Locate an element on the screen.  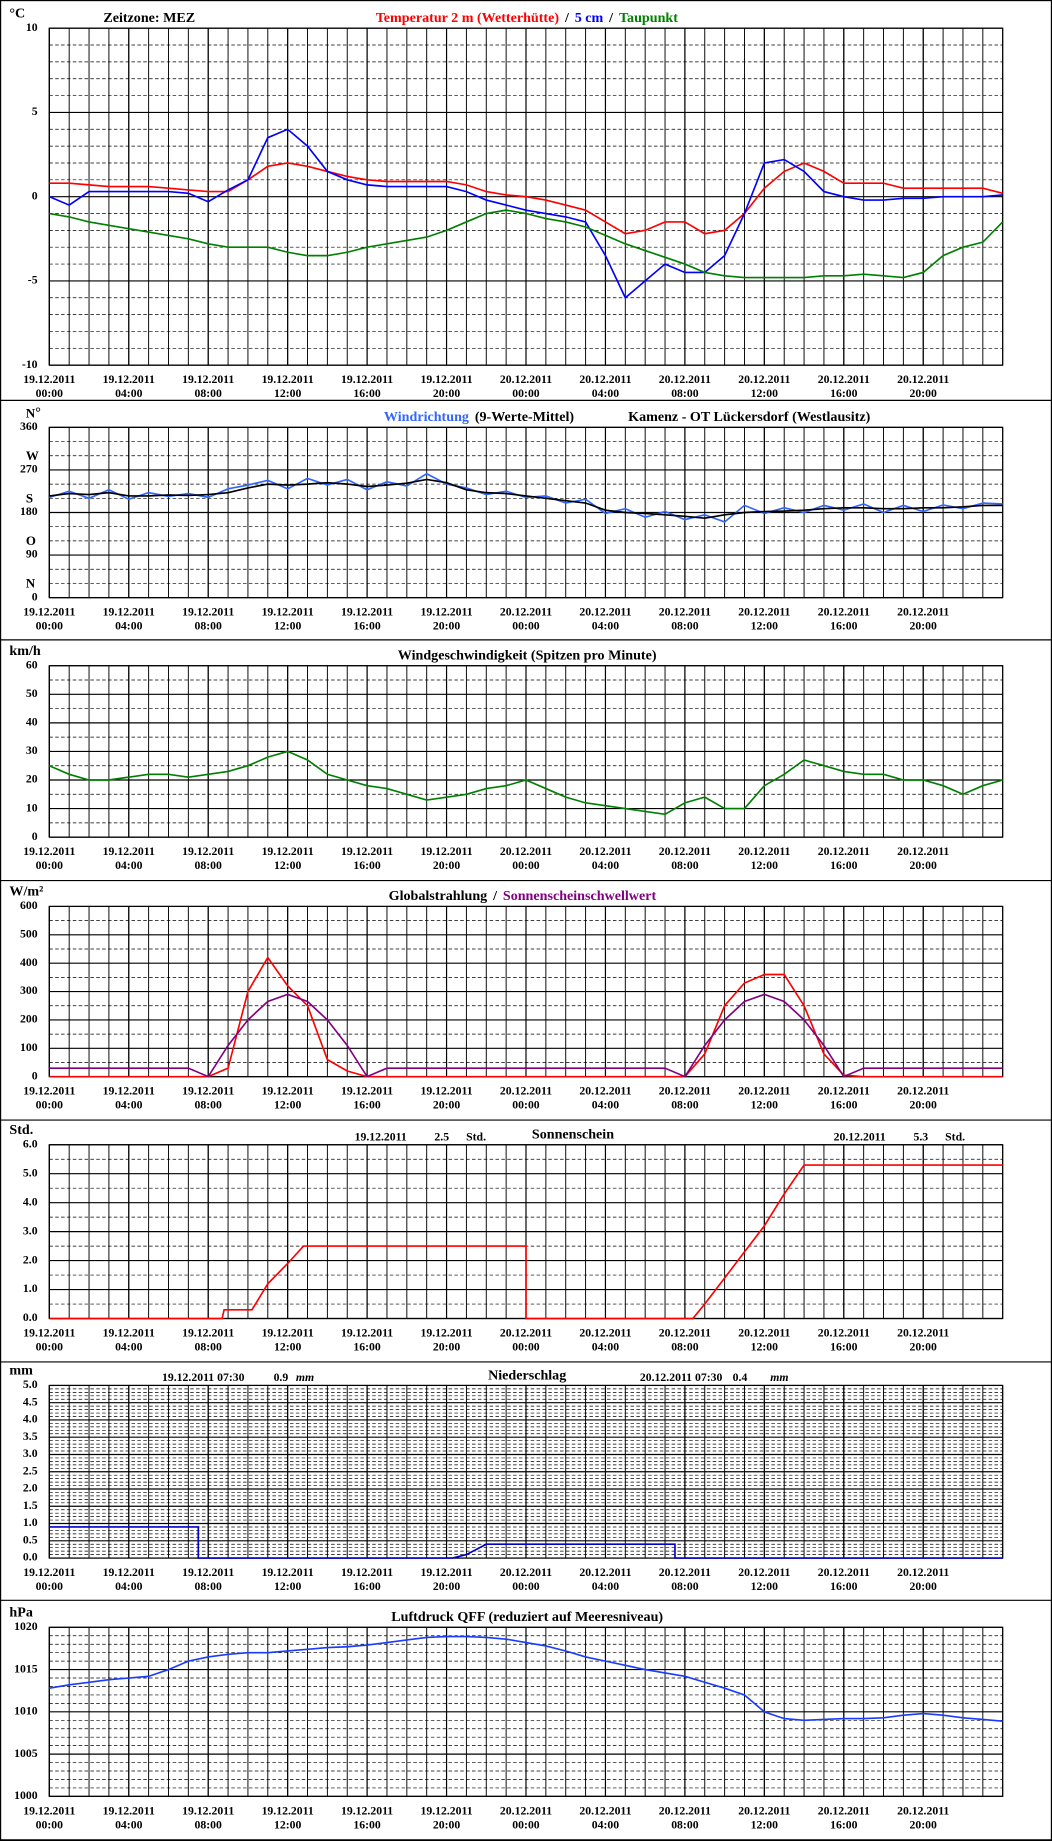
legend-entry: (9-Werte-Mittel) is located at coordinates (525, 417).